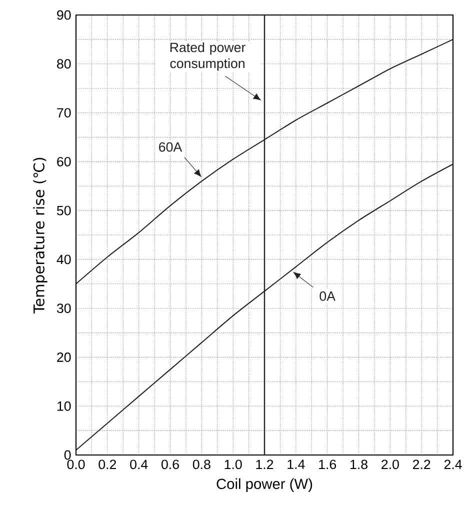 The image size is (464, 513). I want to click on x-tick-label: 2.0, so click(390, 465).